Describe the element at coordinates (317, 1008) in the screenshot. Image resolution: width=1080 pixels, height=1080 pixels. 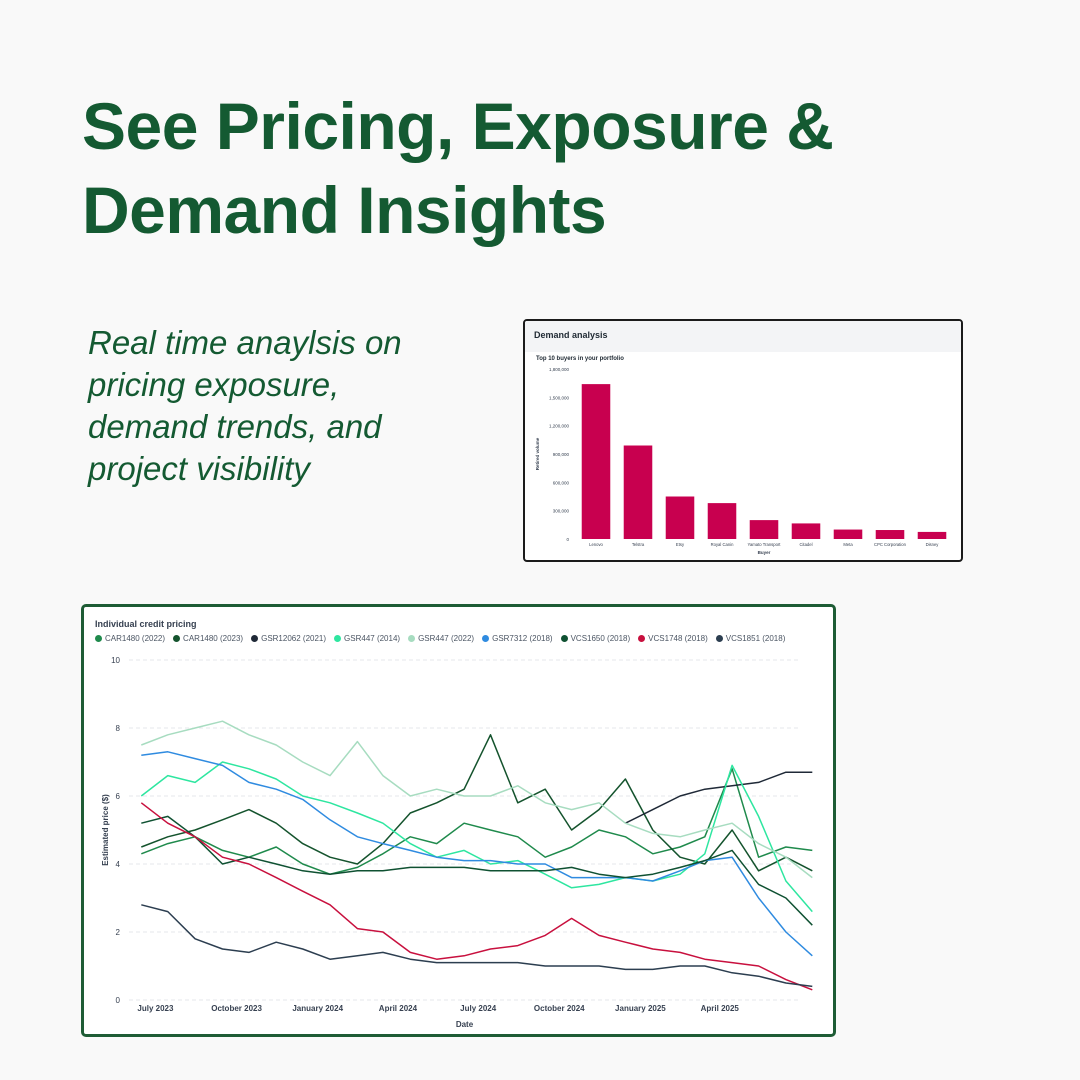
I see `line-x-tick-label: January 2024` at that location.